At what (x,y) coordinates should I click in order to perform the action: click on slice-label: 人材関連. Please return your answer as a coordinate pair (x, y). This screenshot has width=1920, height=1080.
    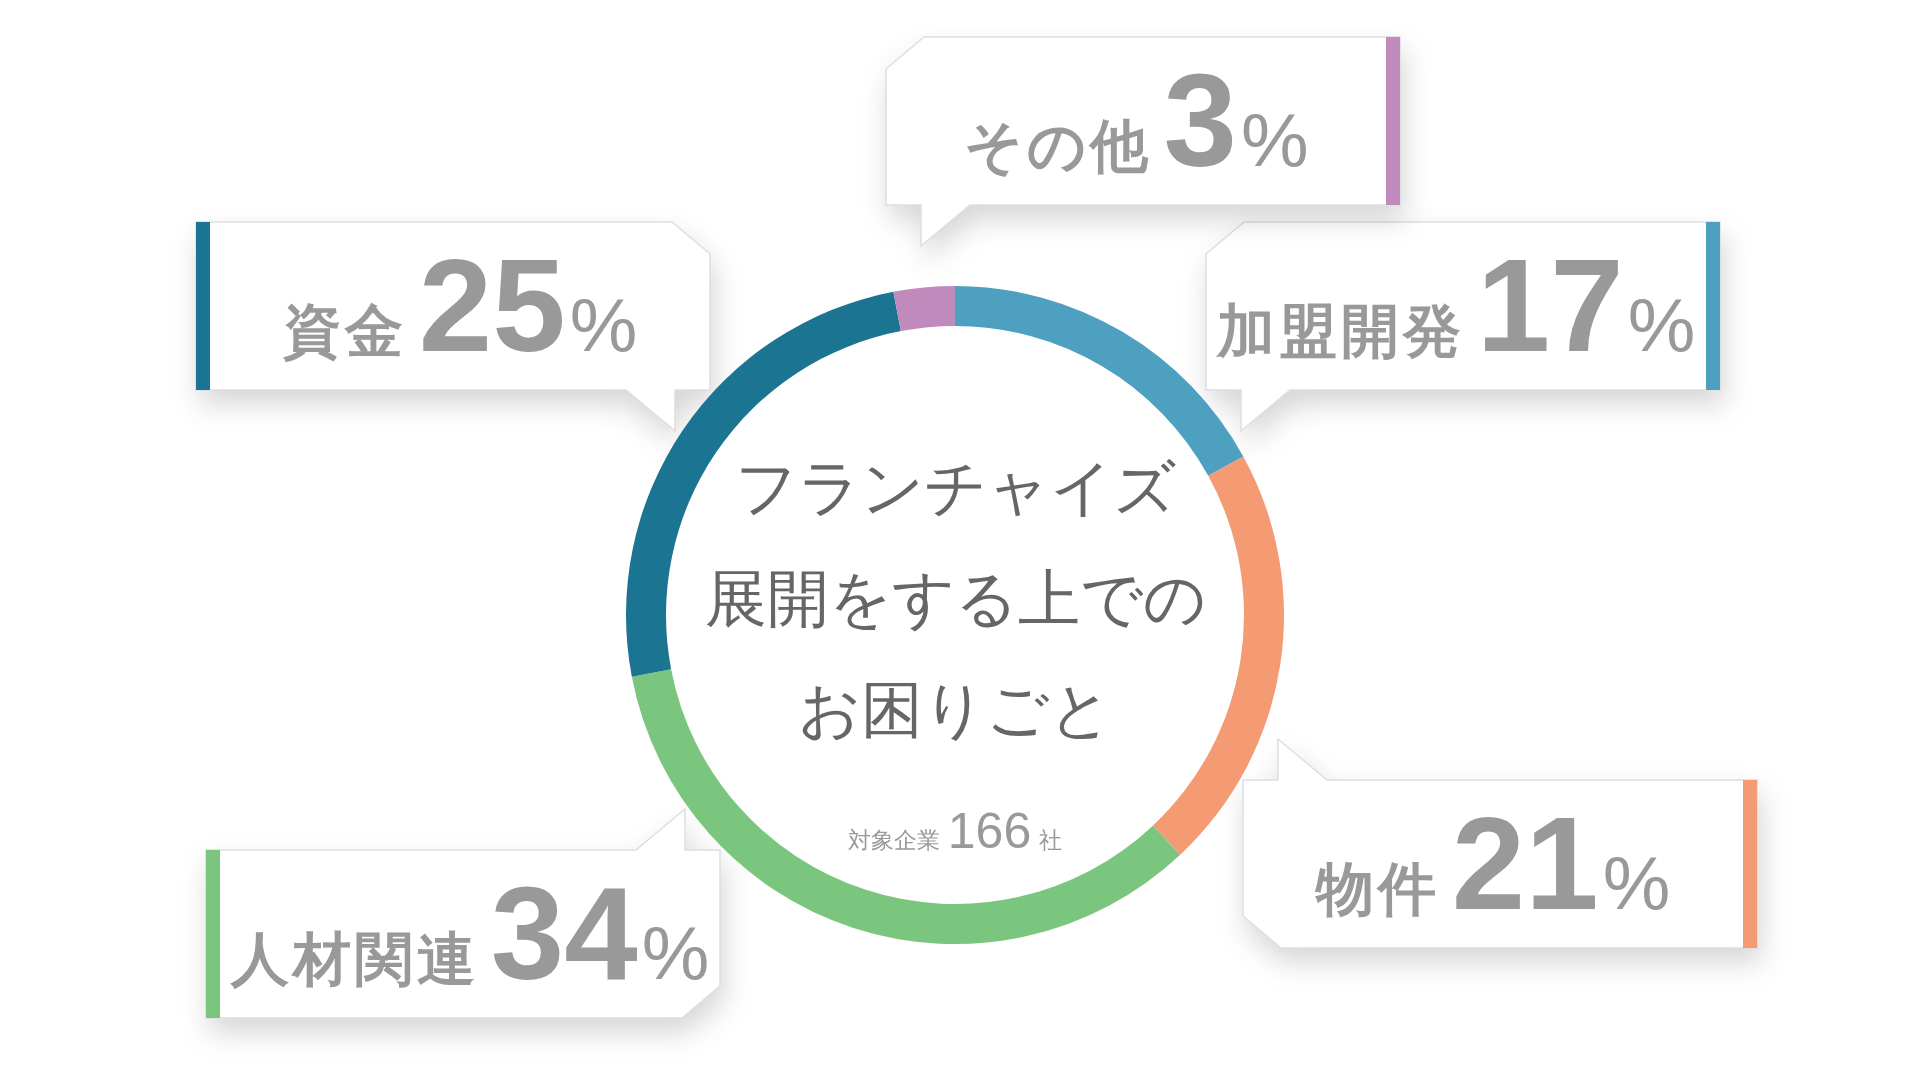
    Looking at the image, I should click on (354, 959).